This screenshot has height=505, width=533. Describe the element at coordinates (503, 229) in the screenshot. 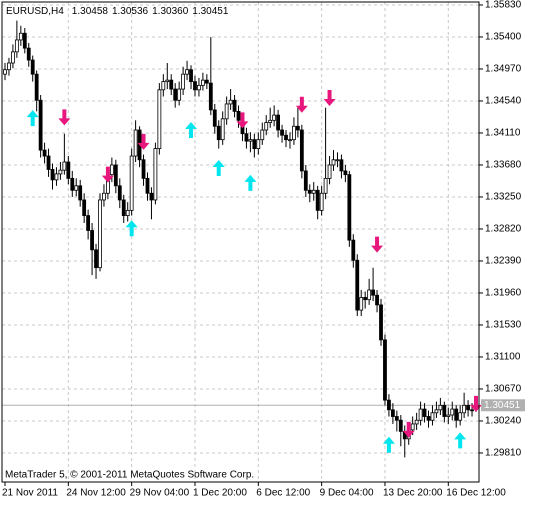

I see `y-tick-label: 1.32820` at that location.